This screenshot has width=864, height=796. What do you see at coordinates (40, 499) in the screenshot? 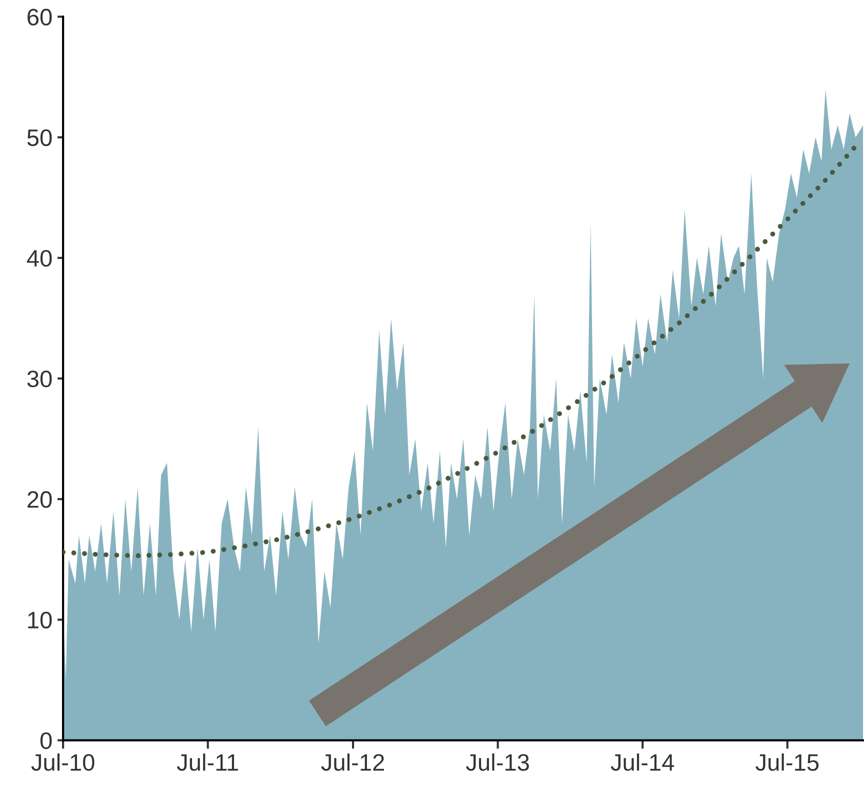
I see `y-tick-label: 20` at bounding box center [40, 499].